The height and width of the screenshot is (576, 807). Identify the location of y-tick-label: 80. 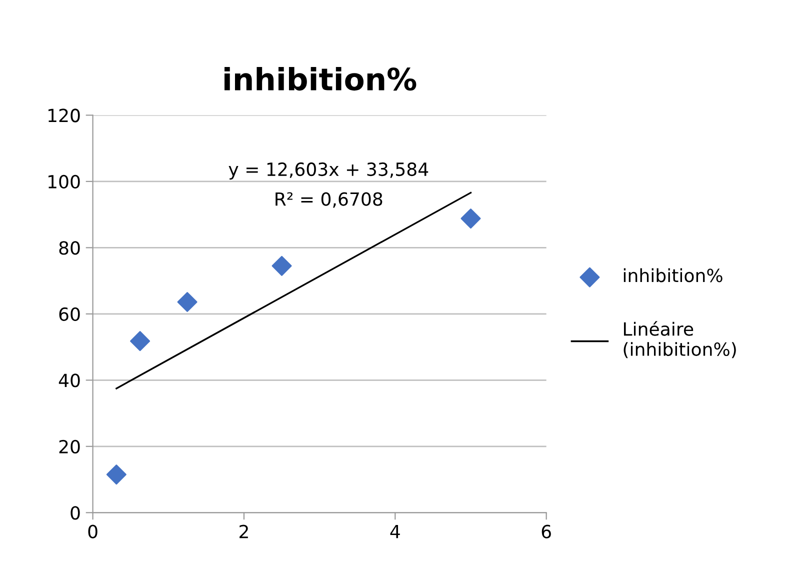
(69, 248).